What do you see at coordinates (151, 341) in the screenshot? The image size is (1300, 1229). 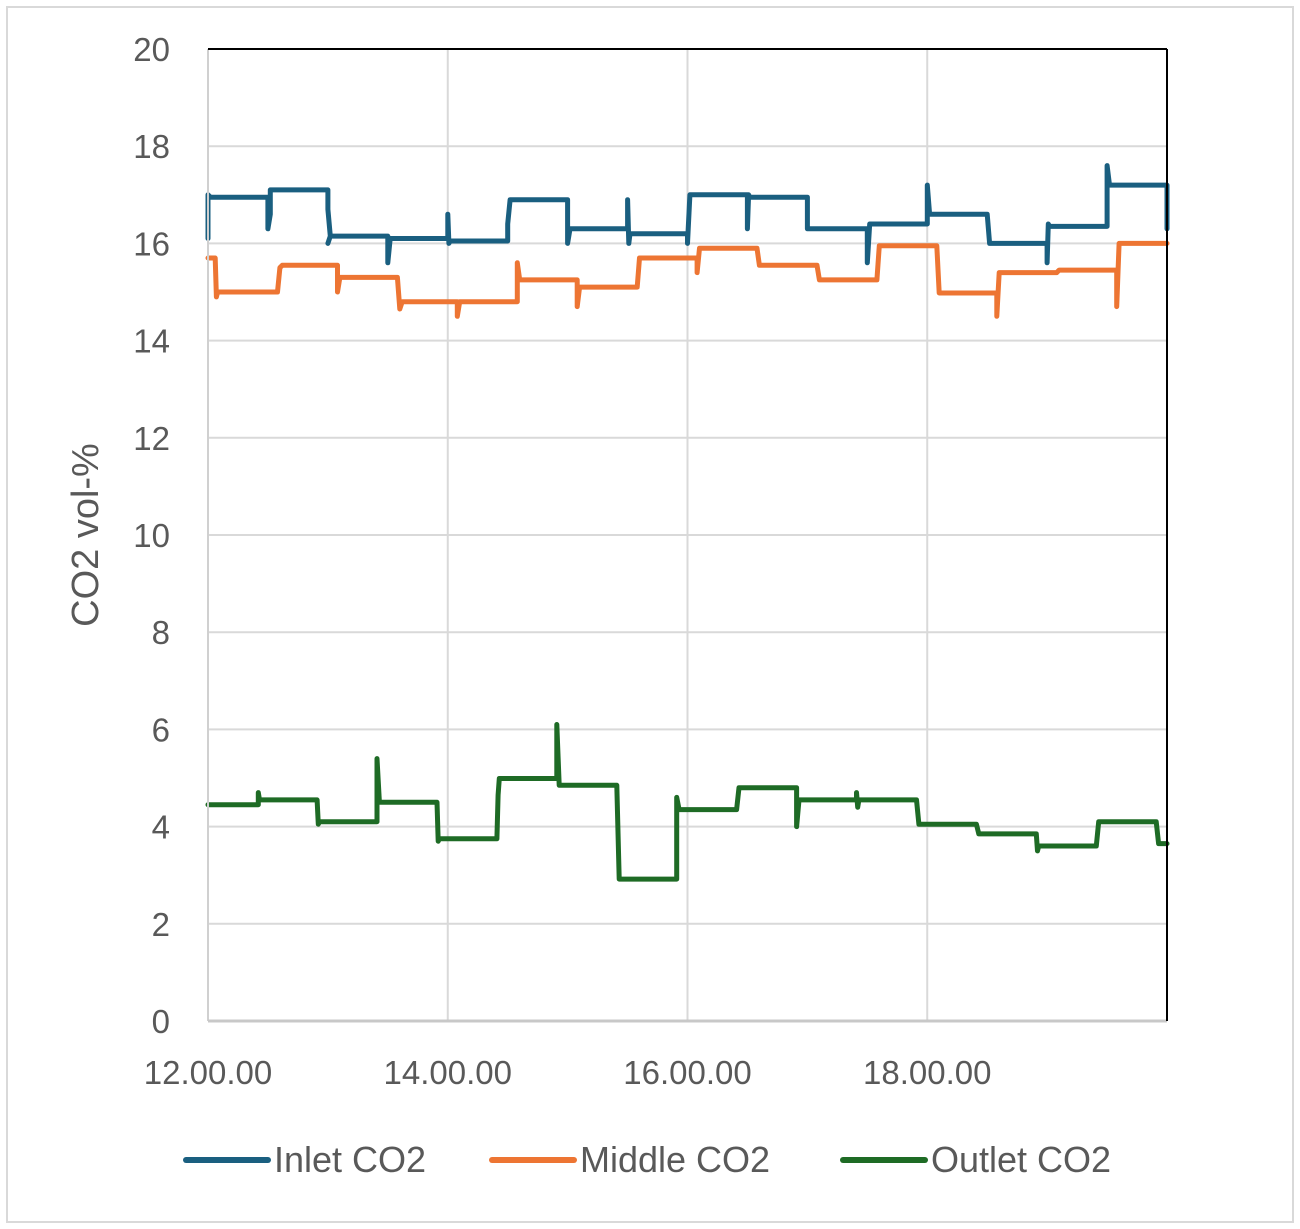 I see `y-tick-label: 14` at bounding box center [151, 341].